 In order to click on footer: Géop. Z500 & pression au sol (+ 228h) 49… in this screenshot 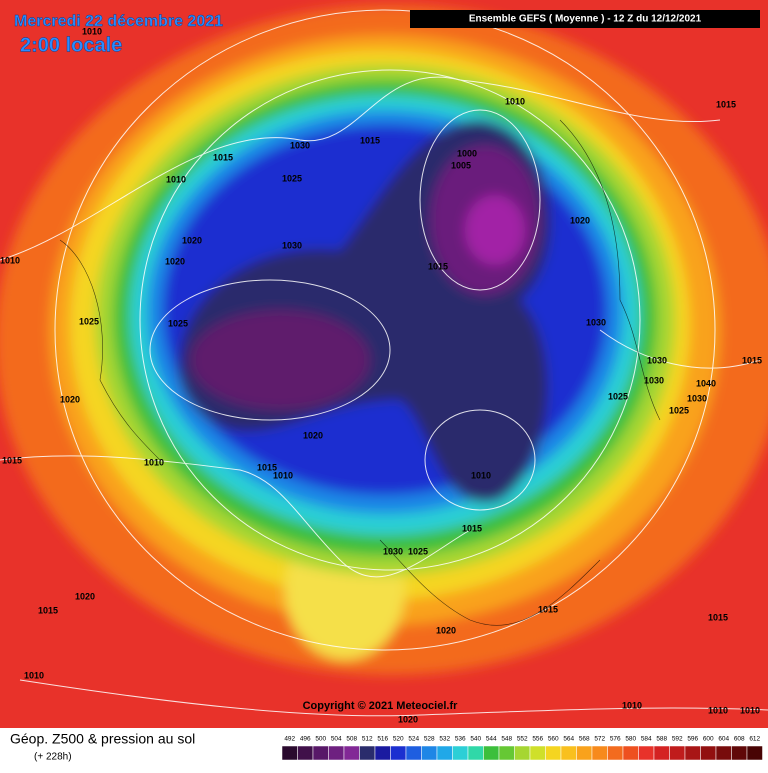, I will do `click(384, 748)`.